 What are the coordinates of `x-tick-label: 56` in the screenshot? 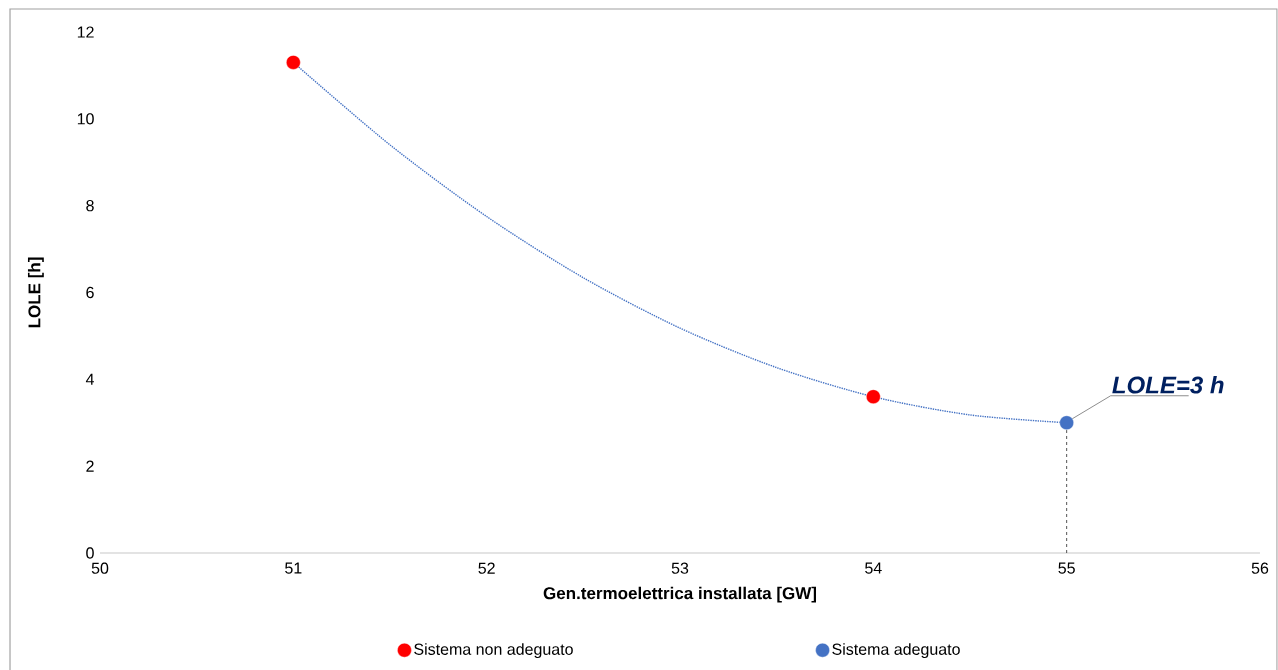 It's located at (1260, 568).